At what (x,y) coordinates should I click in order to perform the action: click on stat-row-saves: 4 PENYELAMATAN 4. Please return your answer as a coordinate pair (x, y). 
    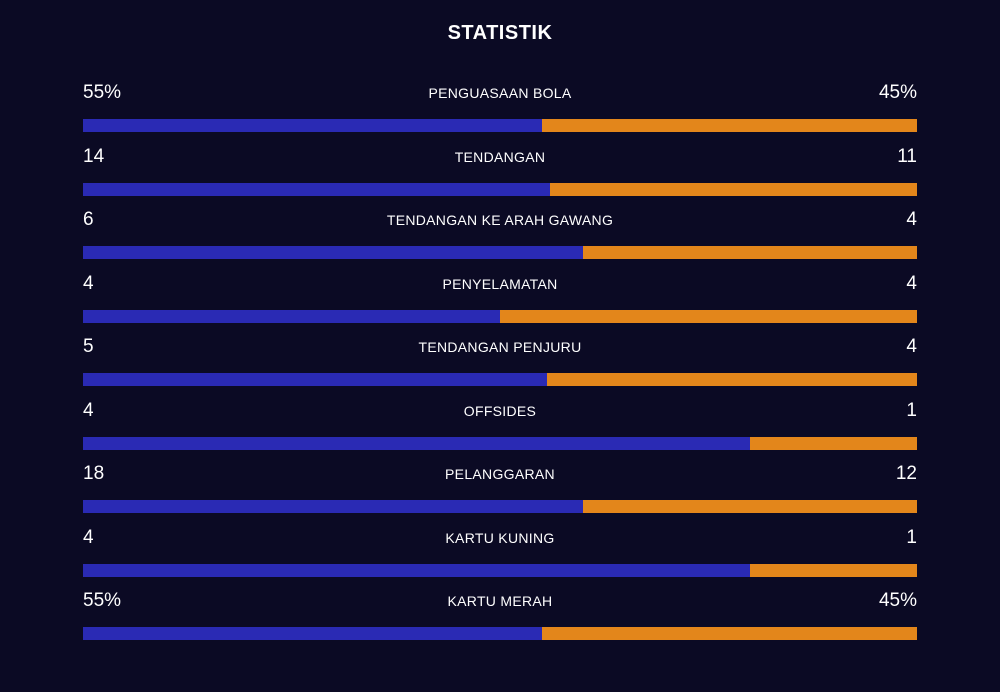
    Looking at the image, I should click on (500, 303).